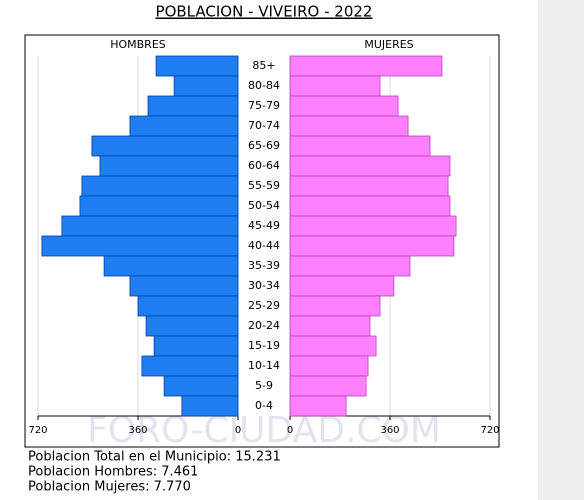  What do you see at coordinates (264, 225) in the screenshot?
I see `category-label: 45-49` at bounding box center [264, 225].